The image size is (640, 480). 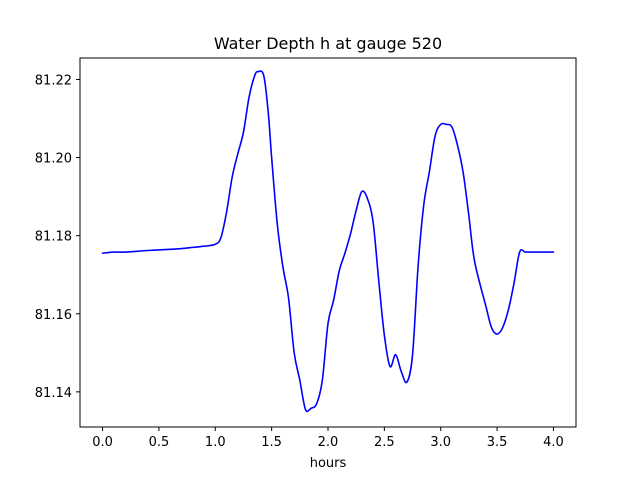 I want to click on x-axis-ticks: 0.0 0.5 1.0 1.5 2.0 2.5 3.0 3.5 4.0, so click(x=328, y=438).